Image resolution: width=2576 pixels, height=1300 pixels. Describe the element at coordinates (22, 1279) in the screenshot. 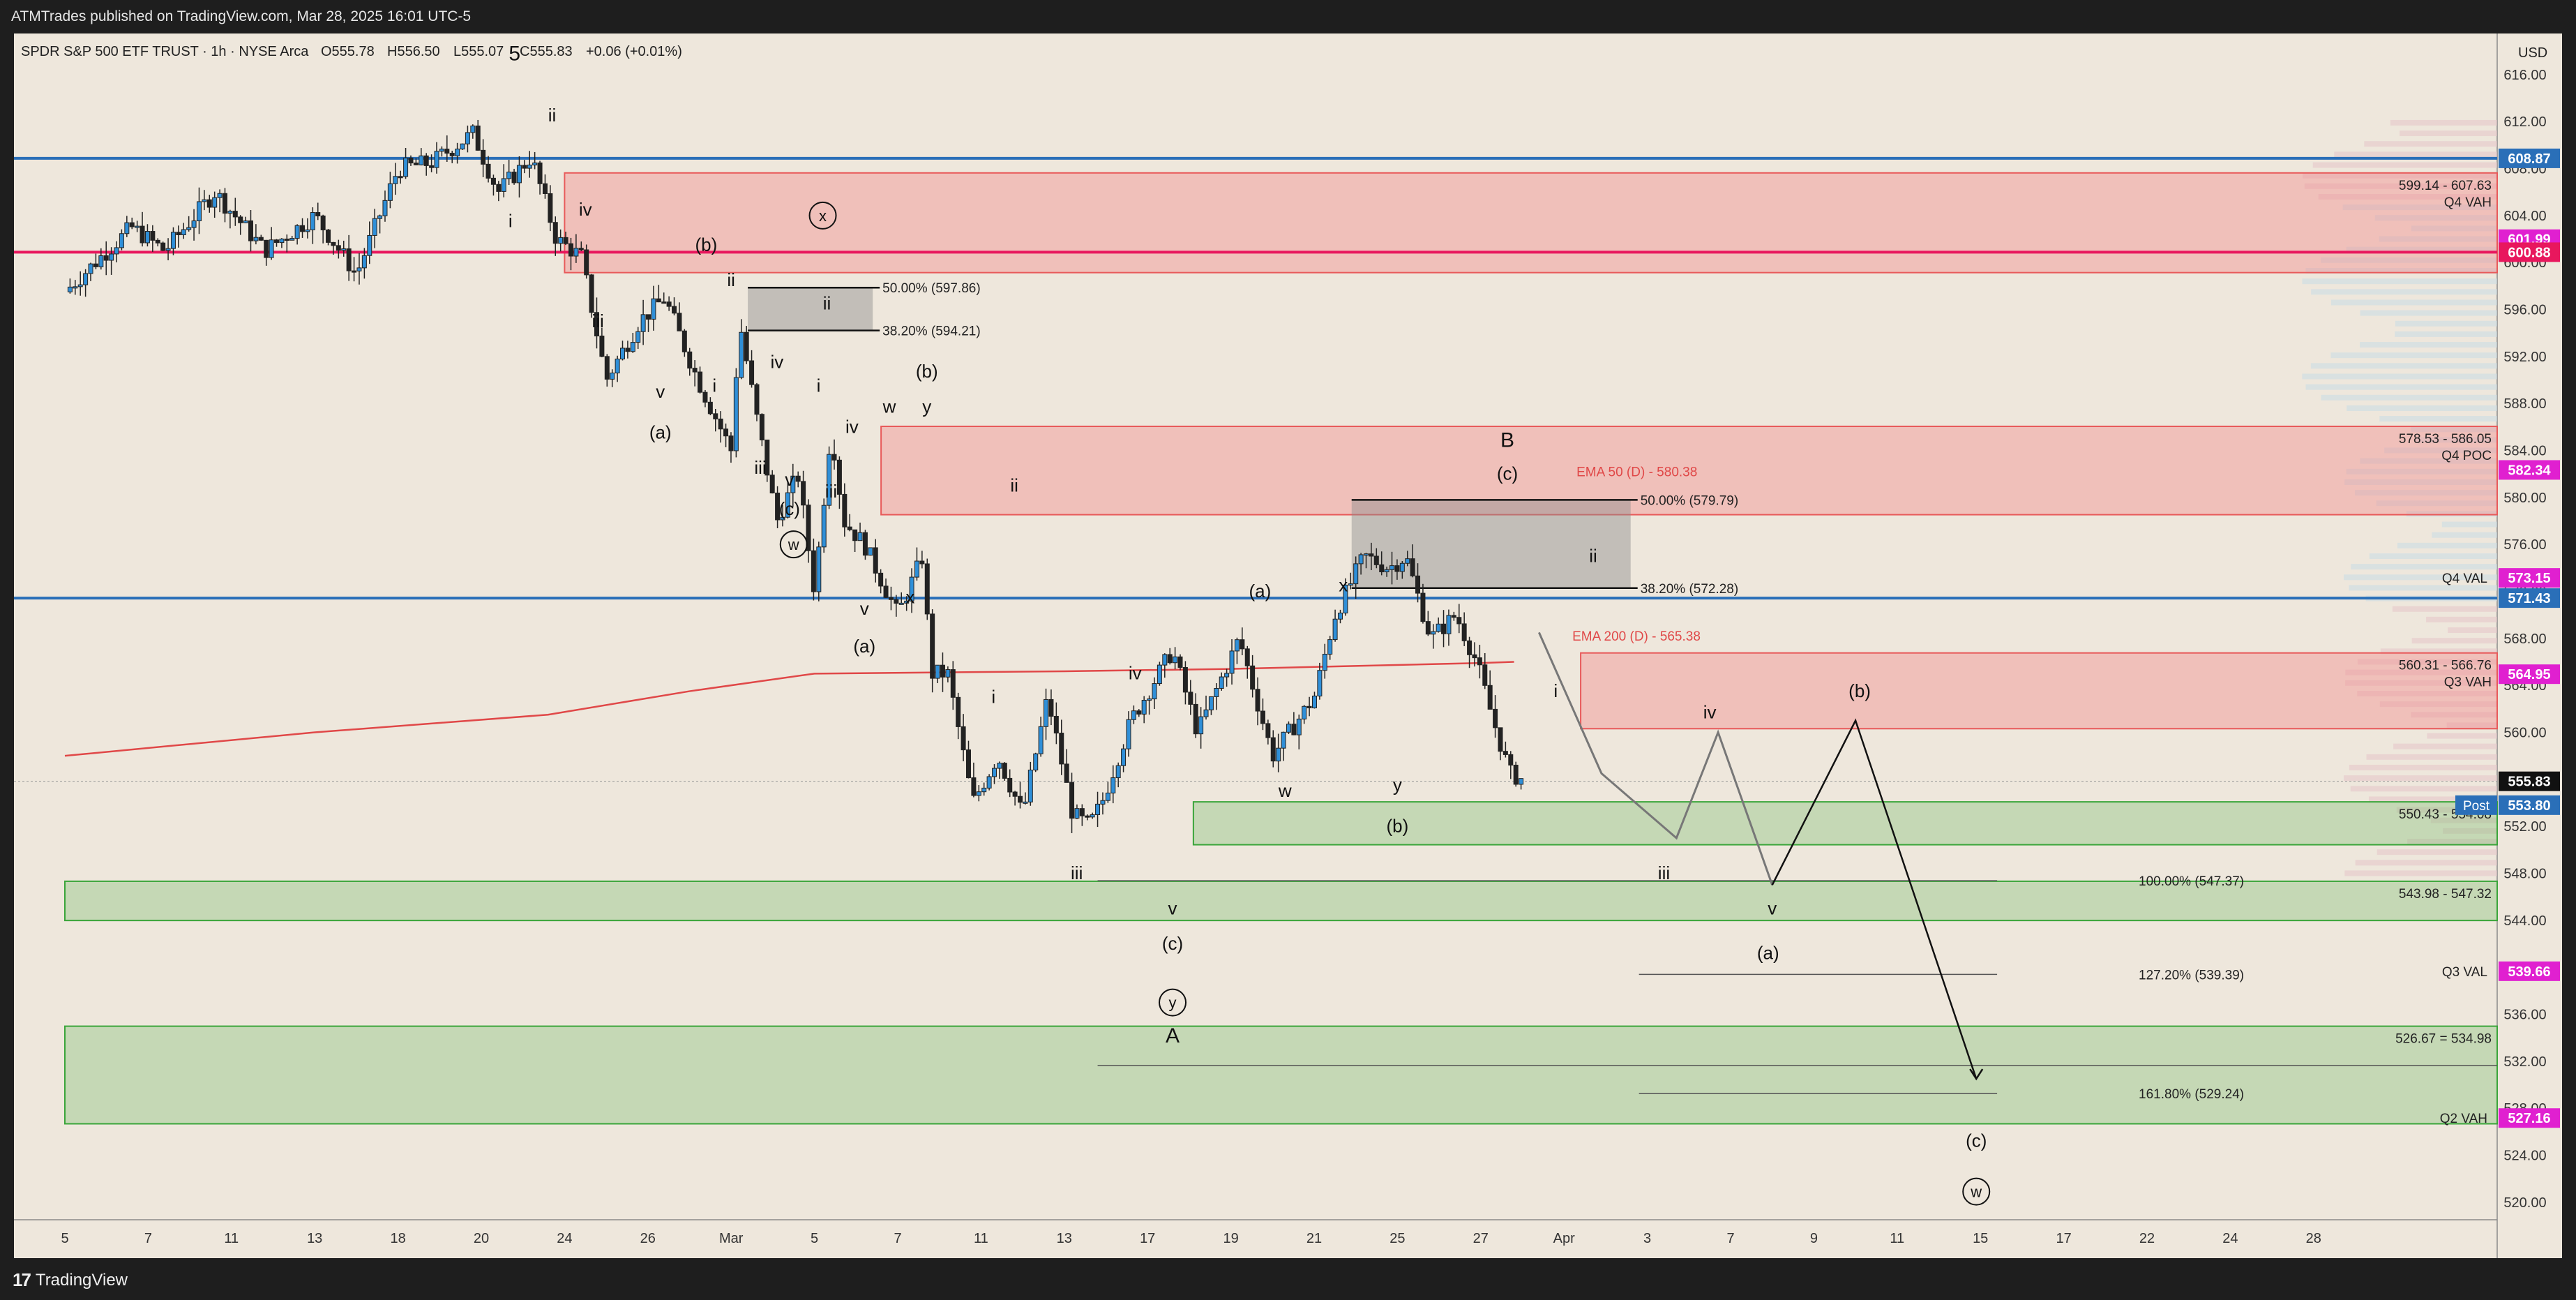

I see `tradingview-logo-icon: 17` at that location.